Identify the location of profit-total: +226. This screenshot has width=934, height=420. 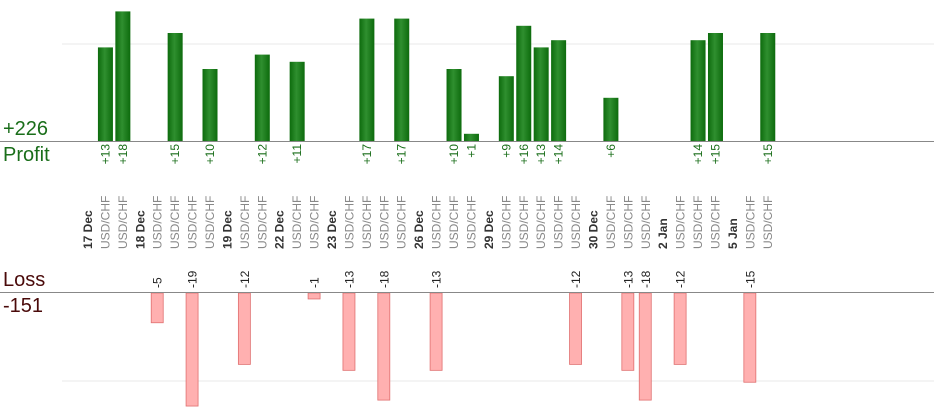
(26, 129).